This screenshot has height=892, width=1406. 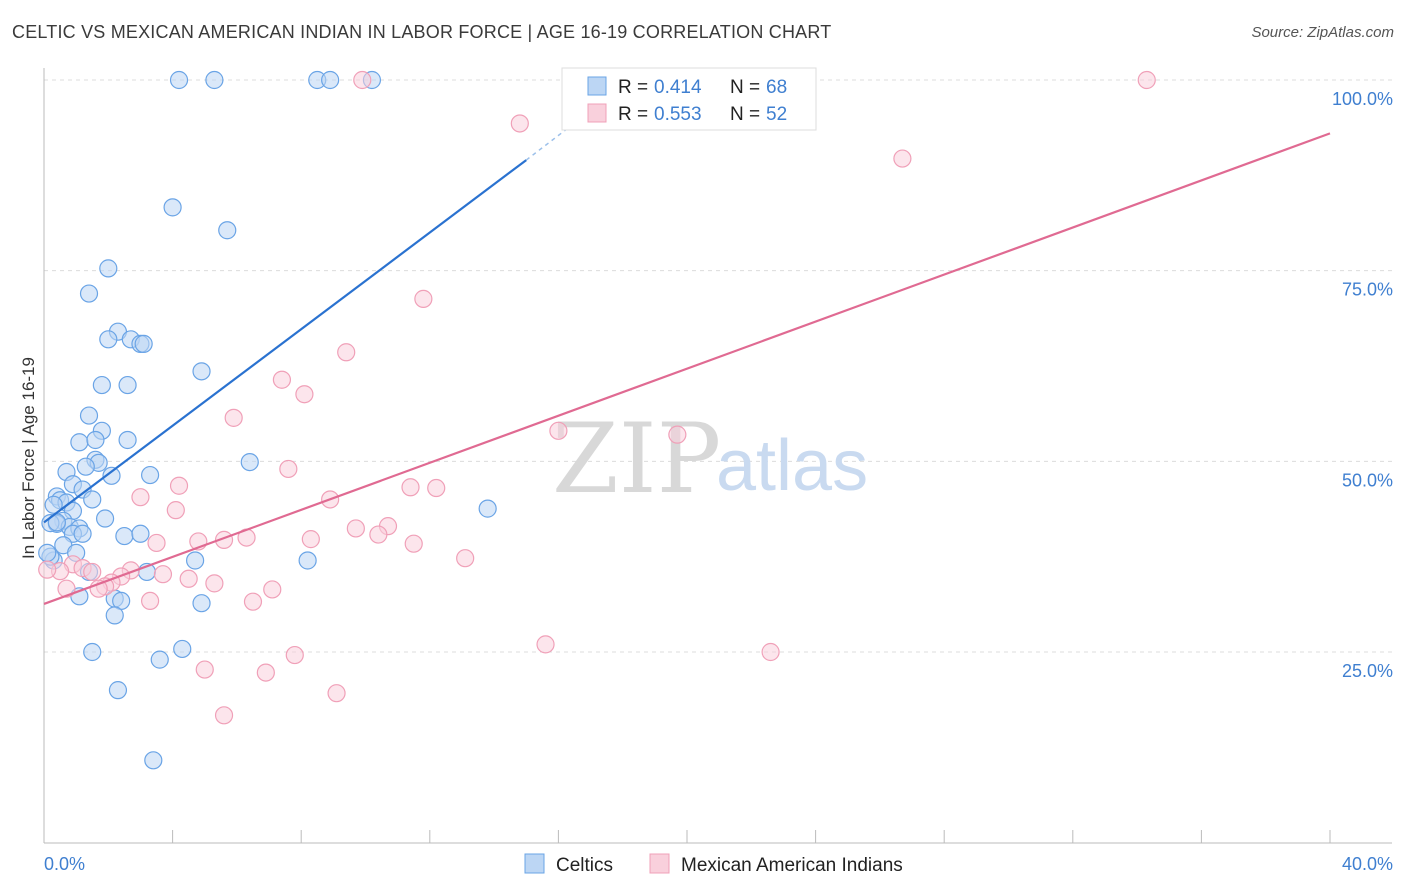 What do you see at coordinates (584, 865) in the screenshot?
I see `legend-celtics-label: Celtics` at bounding box center [584, 865].